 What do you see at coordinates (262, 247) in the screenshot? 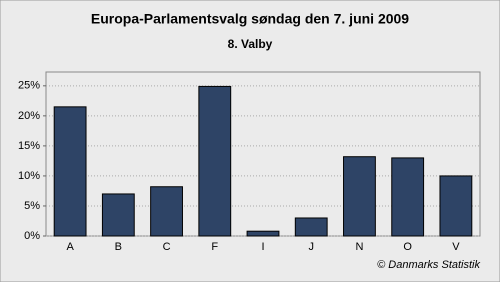
I see `x-tick-label: I` at bounding box center [262, 247].